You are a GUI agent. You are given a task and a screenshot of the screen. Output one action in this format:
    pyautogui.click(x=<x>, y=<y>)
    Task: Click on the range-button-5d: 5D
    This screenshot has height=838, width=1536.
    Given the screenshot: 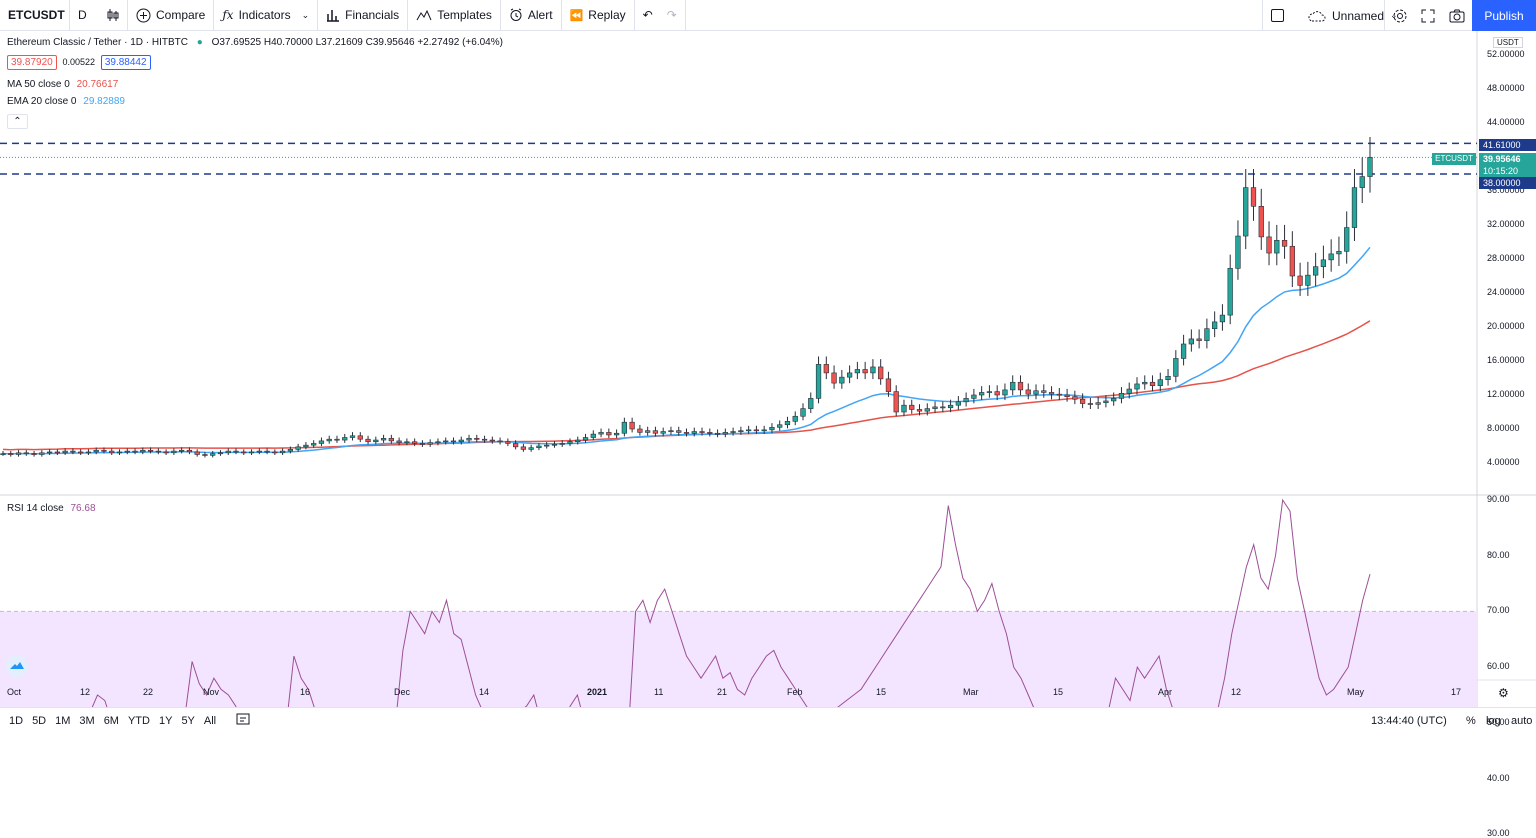 What is the action you would take?
    pyautogui.click(x=39, y=720)
    